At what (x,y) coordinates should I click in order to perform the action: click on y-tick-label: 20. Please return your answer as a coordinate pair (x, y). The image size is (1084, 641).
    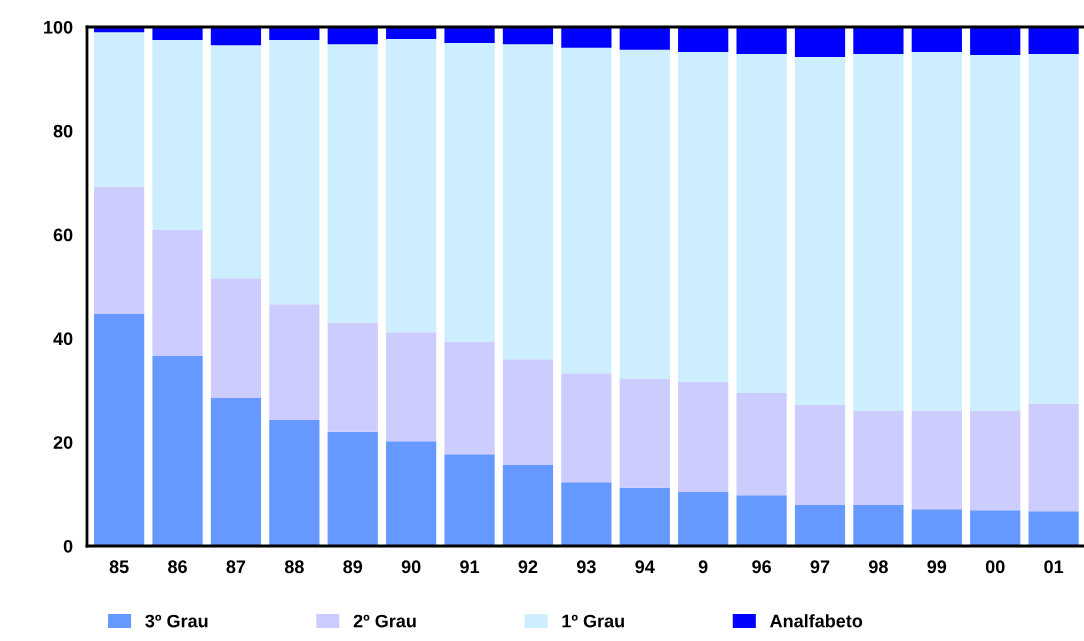
    Looking at the image, I should click on (63, 442).